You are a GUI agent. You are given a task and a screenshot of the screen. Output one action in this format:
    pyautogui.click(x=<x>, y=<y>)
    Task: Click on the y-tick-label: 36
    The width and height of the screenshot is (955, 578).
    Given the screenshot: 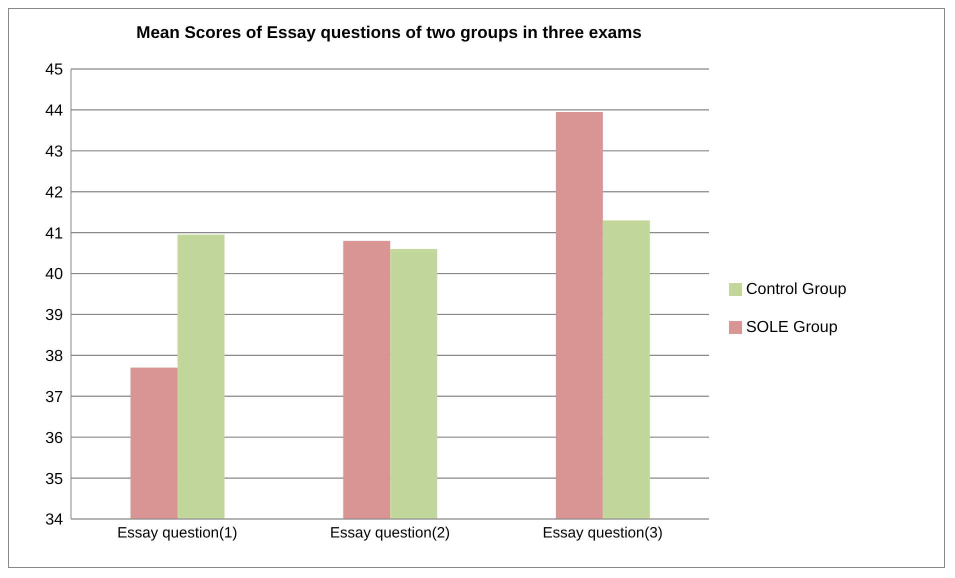 What is the action you would take?
    pyautogui.click(x=54, y=438)
    